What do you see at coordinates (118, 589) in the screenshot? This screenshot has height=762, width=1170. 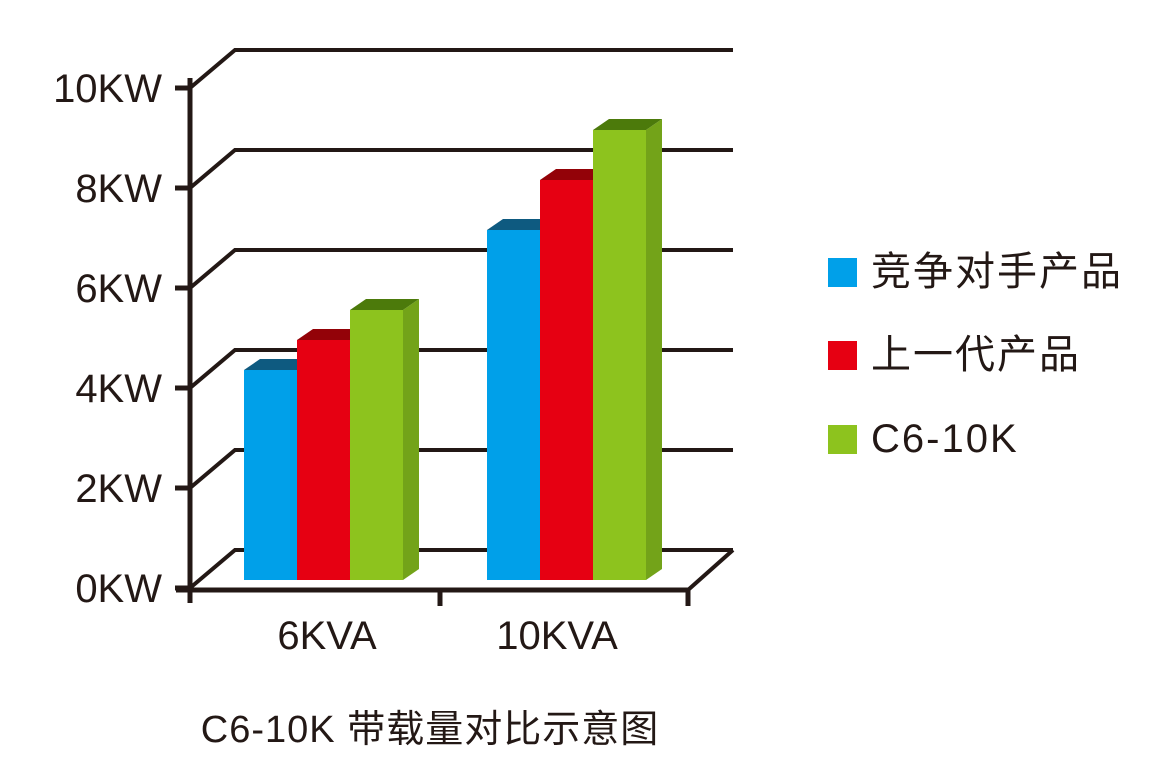 I see `y-axis-label-0KW: 0KW` at bounding box center [118, 589].